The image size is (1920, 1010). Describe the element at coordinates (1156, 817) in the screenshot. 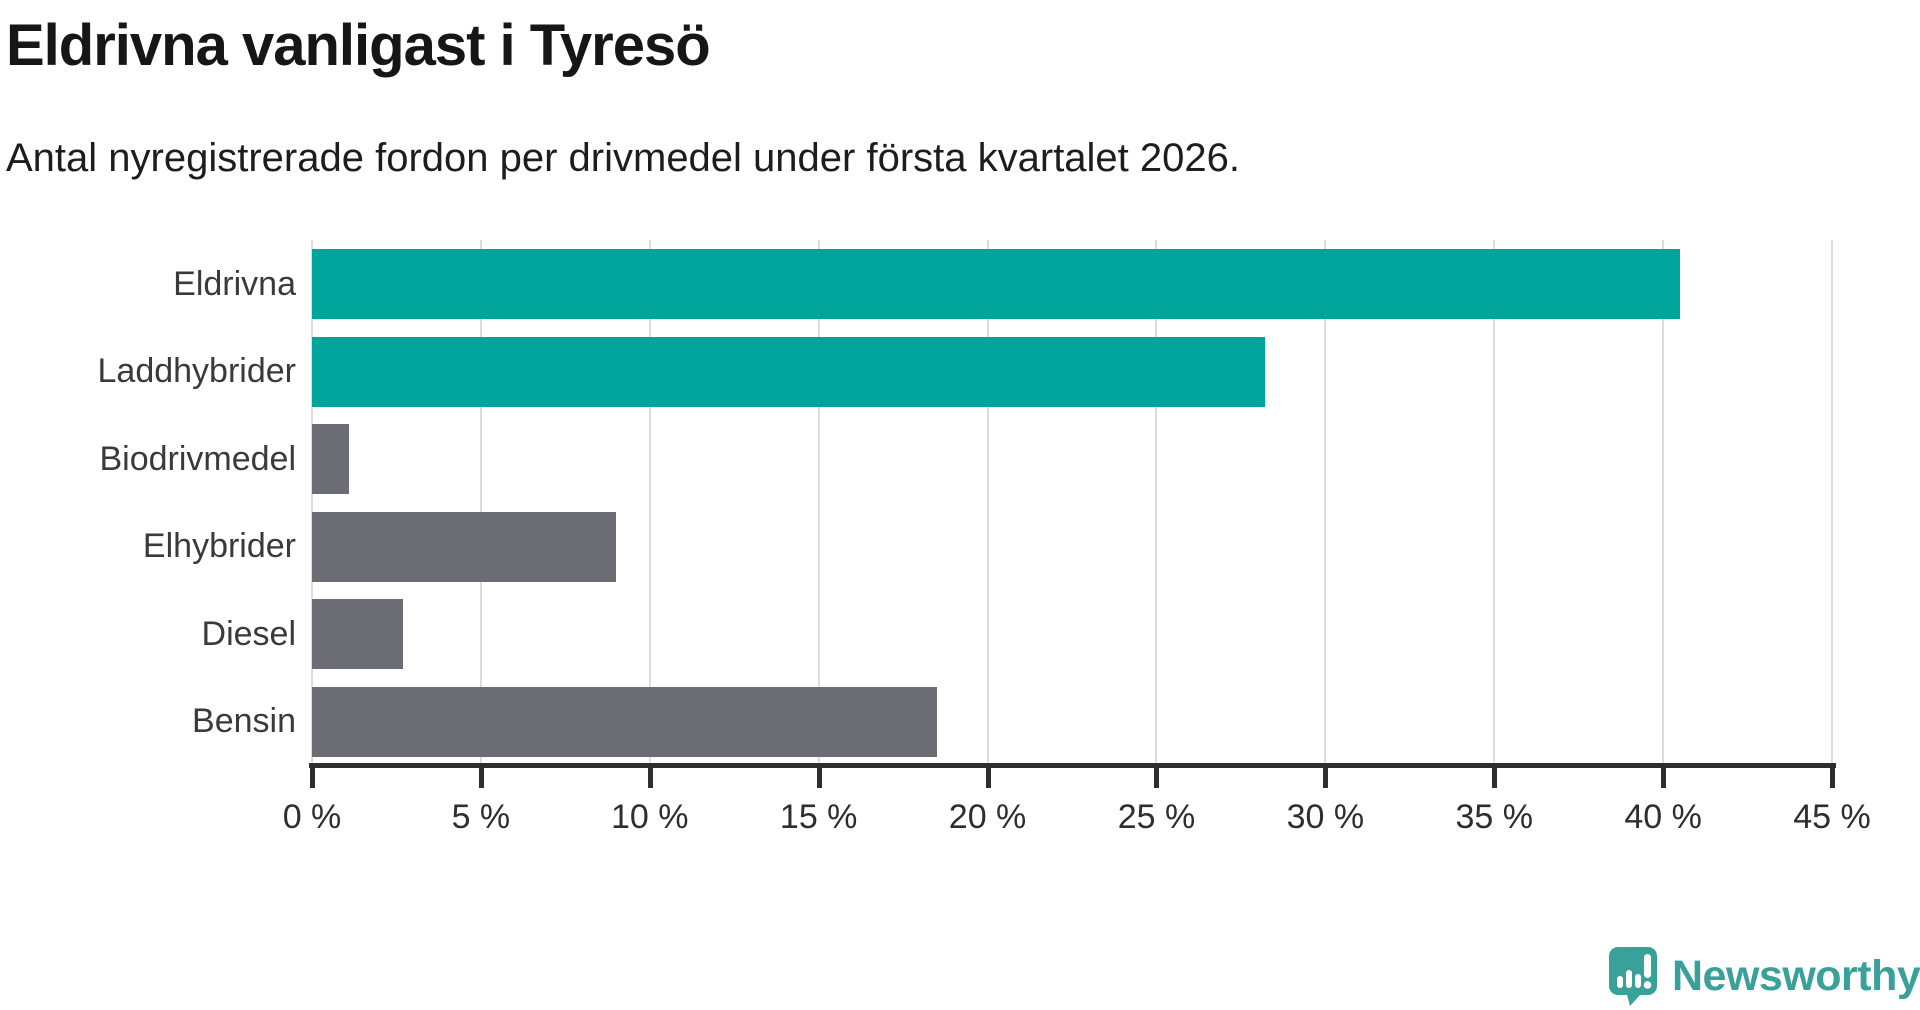

I see `x-axis-tick-label: 25 %` at that location.